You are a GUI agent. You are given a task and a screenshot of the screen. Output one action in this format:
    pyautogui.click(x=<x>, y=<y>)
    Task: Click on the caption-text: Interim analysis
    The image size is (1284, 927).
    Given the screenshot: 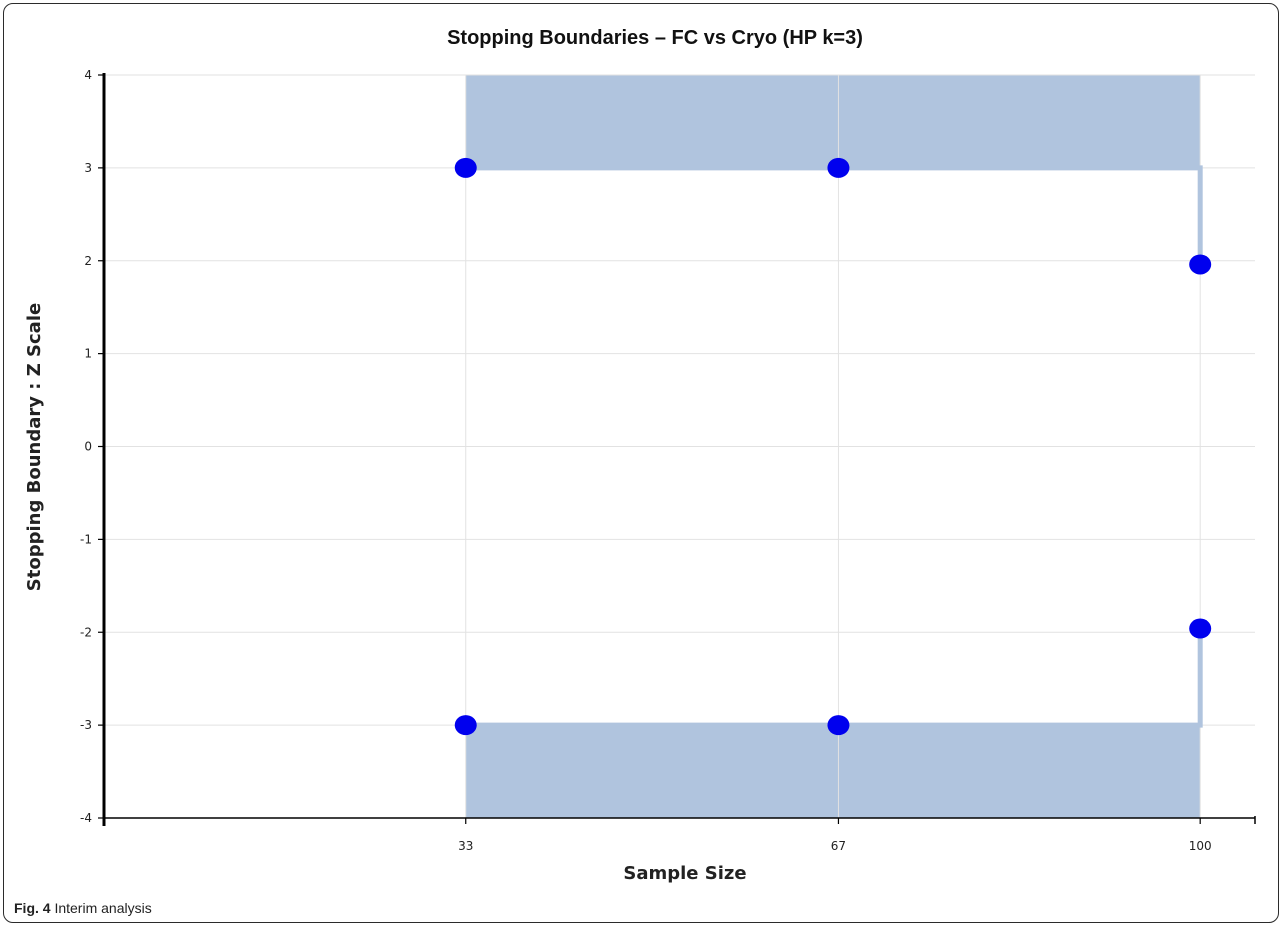 What is the action you would take?
    pyautogui.click(x=103, y=908)
    